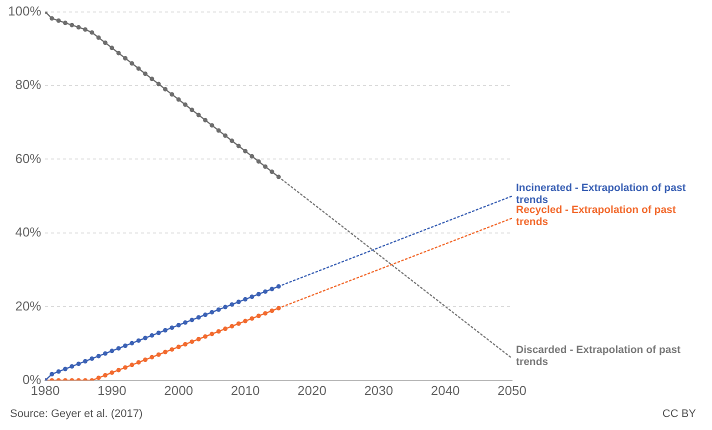 The height and width of the screenshot is (430, 712). I want to click on x-tick-label: 2020, so click(312, 390).